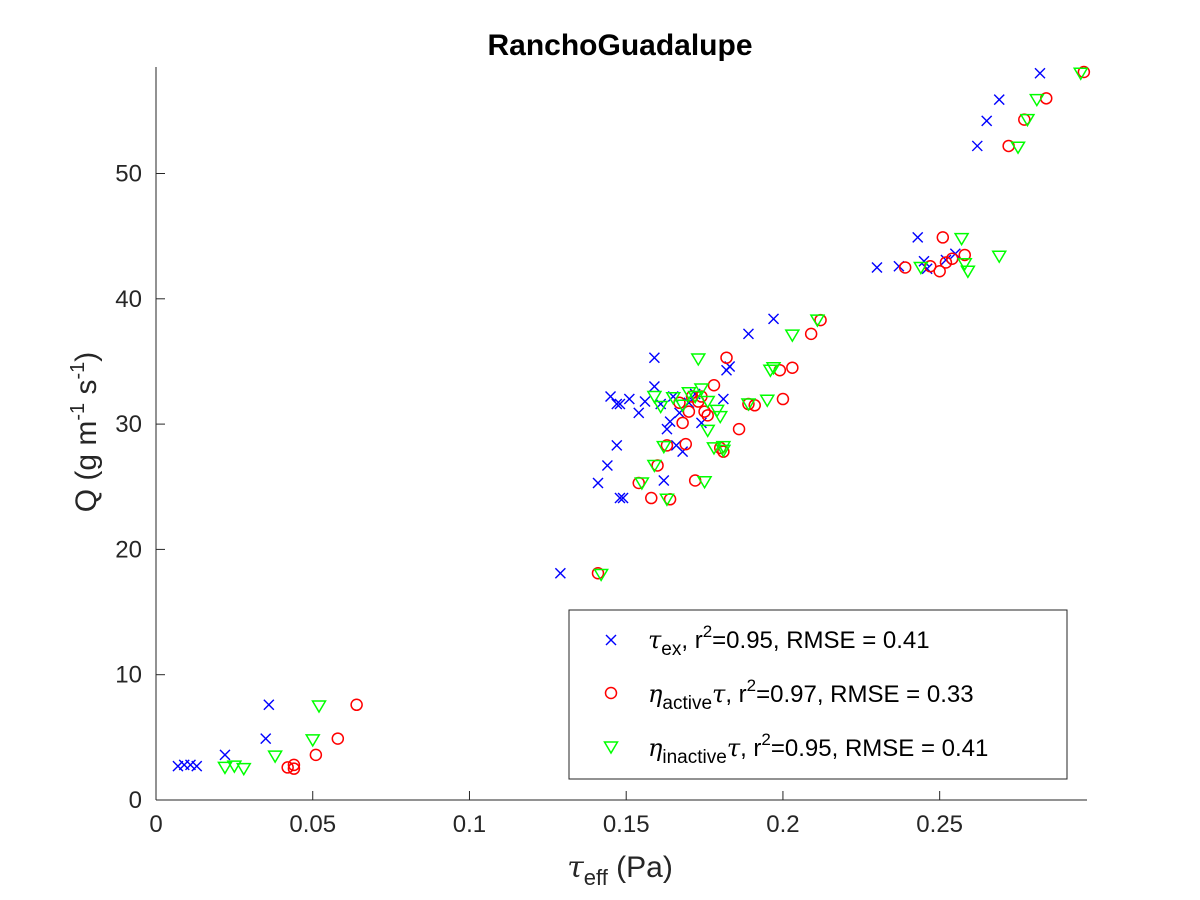 Image resolution: width=1200 pixels, height=900 pixels. I want to click on x-tick-label: 0.05, so click(312, 824).